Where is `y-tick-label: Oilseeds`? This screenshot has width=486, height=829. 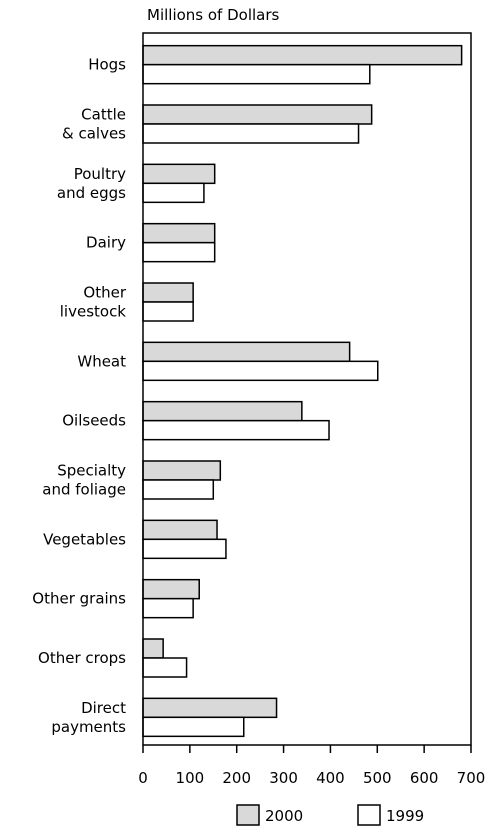 y-tick-label: Oilseeds is located at coordinates (94, 421).